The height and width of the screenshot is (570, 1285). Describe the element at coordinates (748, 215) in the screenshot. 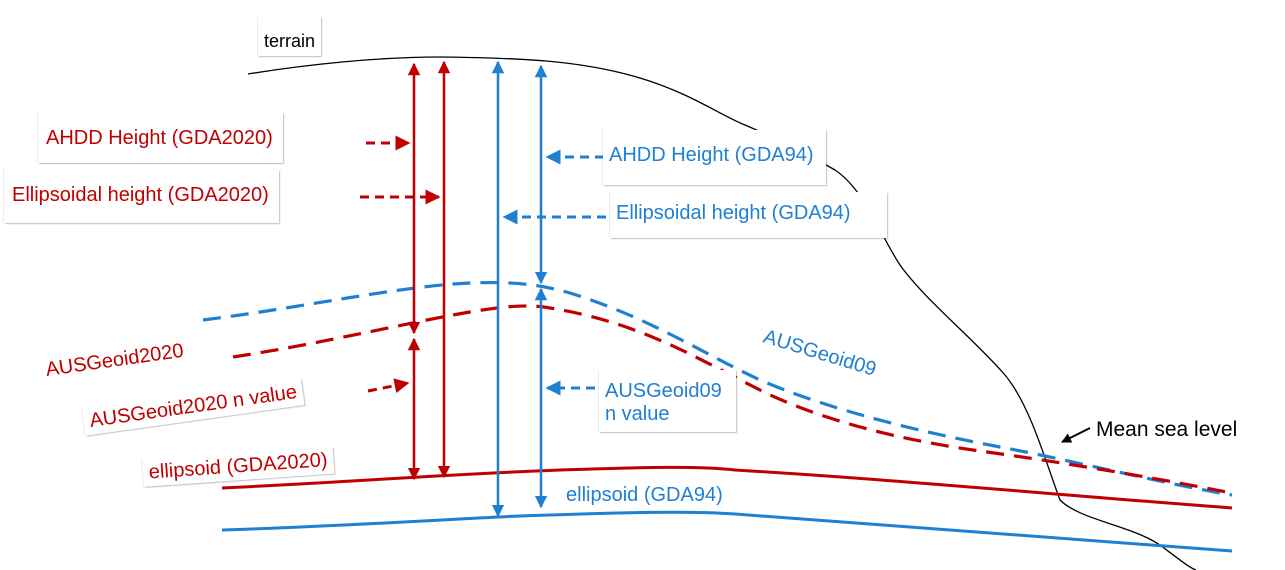

I see `ellipsoidal-height-gda94-label: Ellipsoidal height (GDA94)` at that location.